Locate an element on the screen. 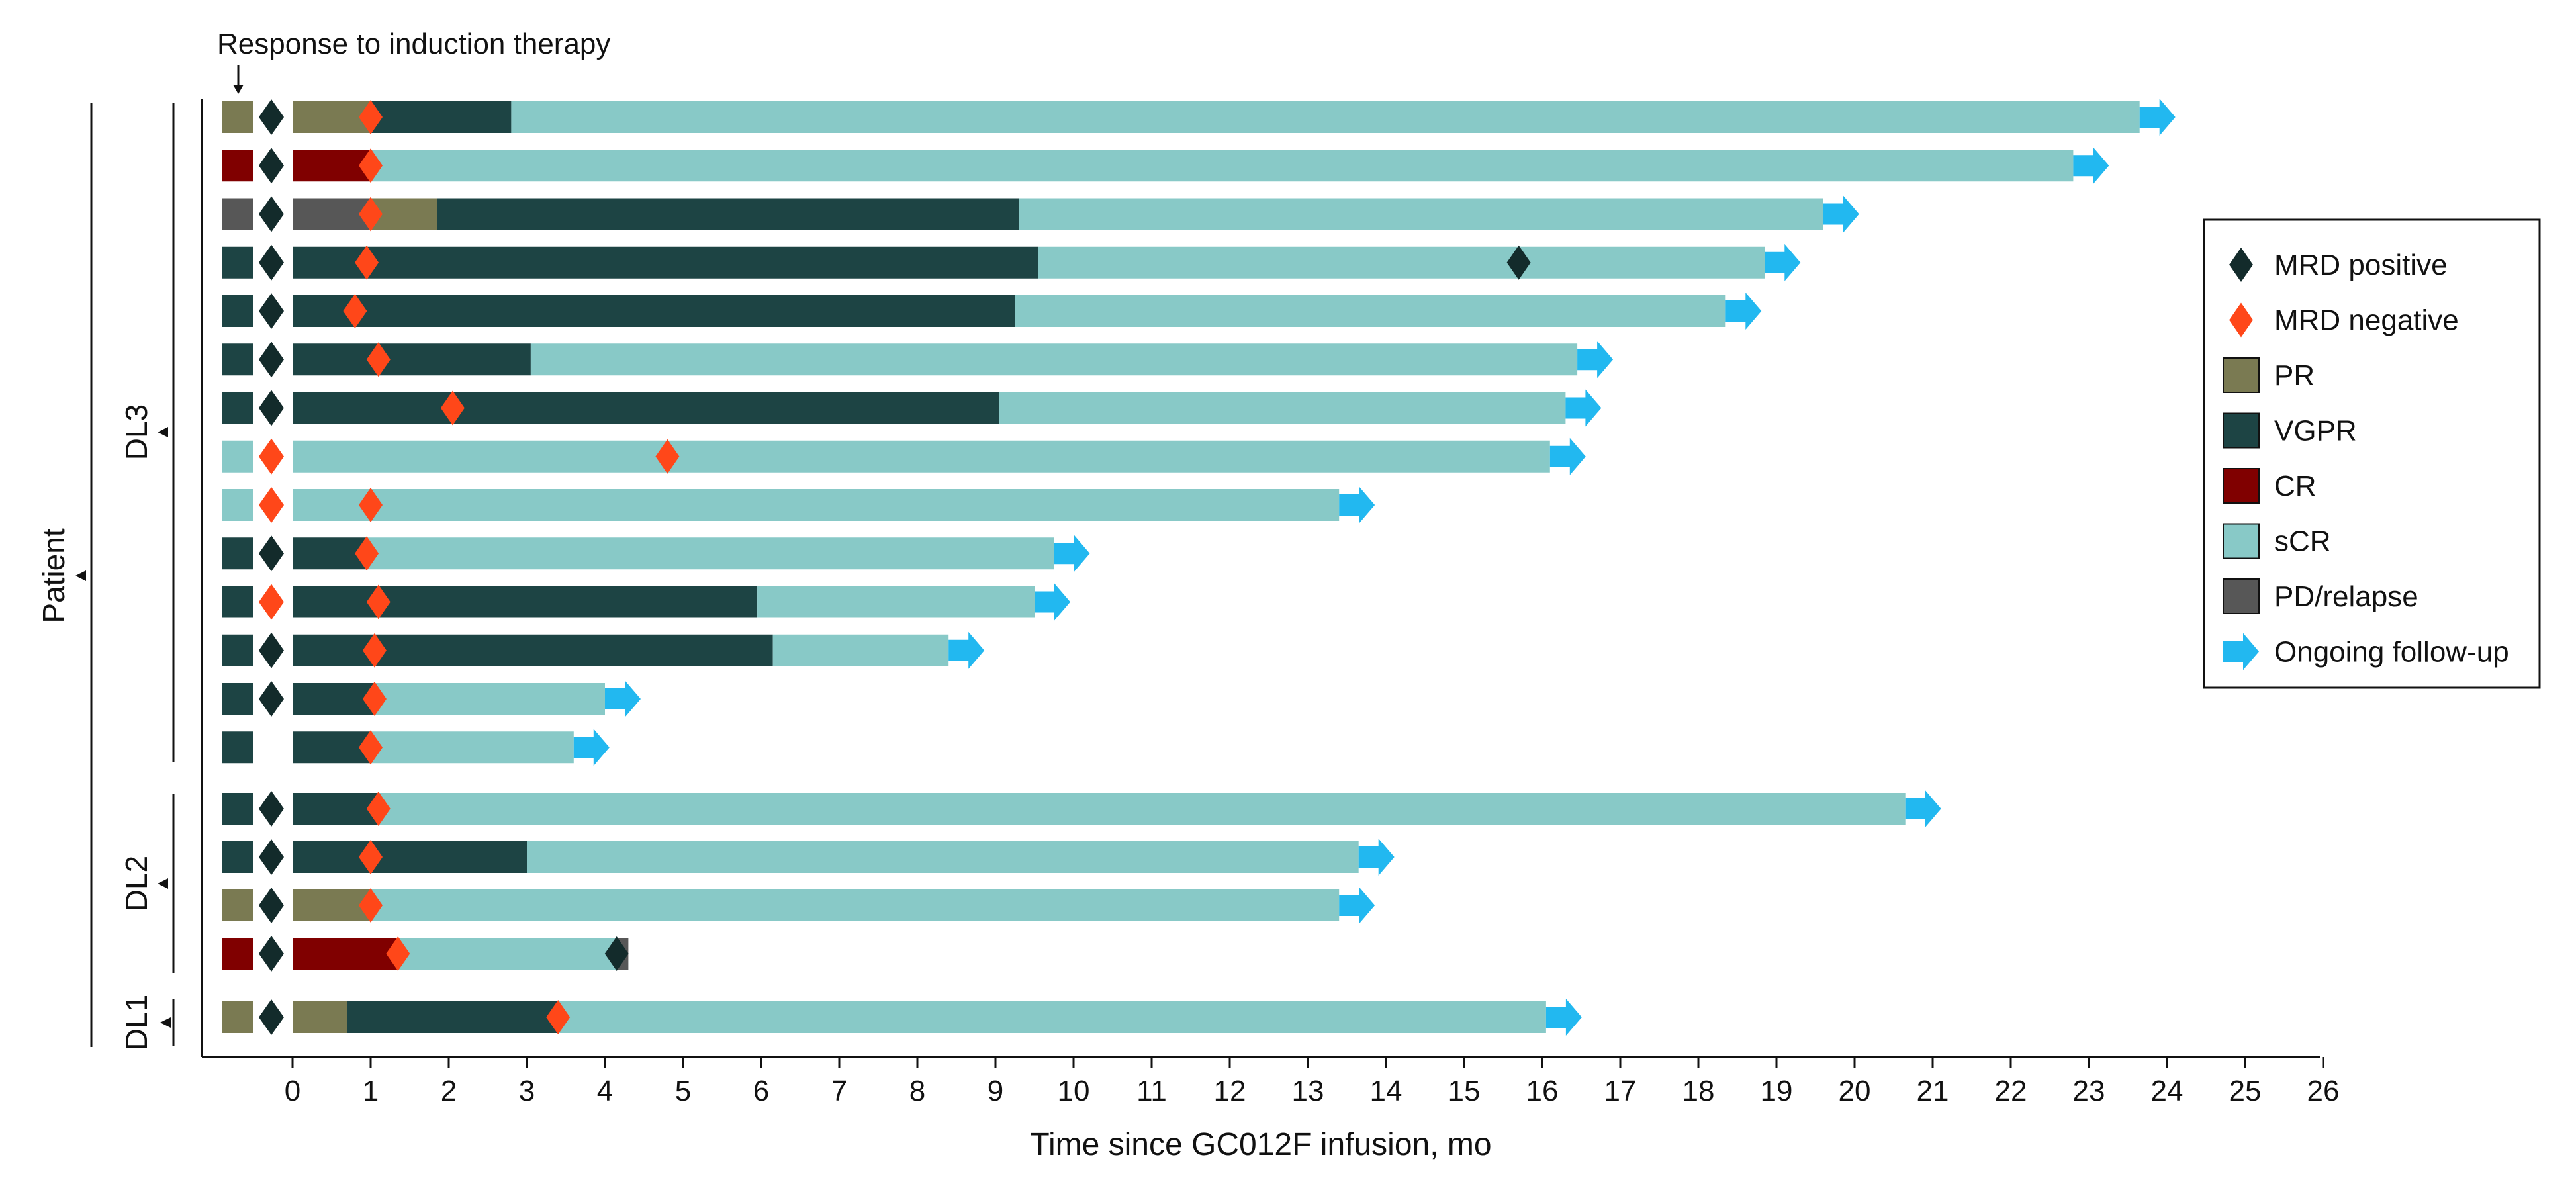 This screenshot has height=1186, width=2576. x-tick-label: 16 is located at coordinates (1542, 1091).